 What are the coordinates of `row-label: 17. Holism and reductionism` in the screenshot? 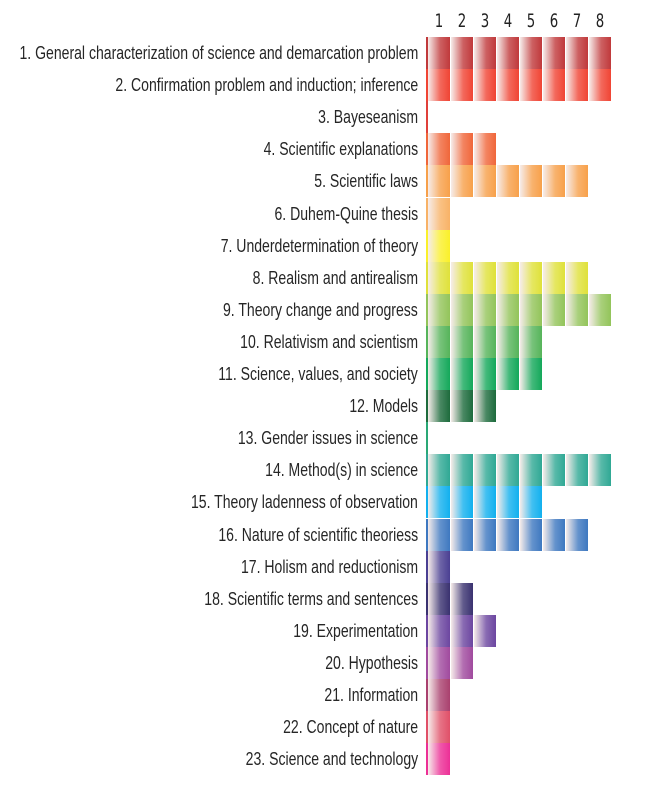 It's located at (329, 566).